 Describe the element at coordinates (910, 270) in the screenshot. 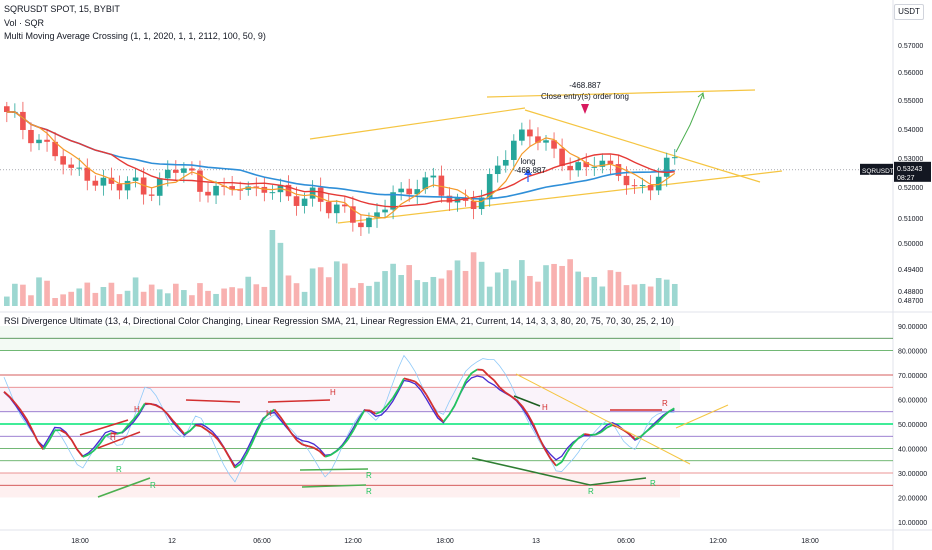

I see `price-tick-label: 0.49400` at that location.